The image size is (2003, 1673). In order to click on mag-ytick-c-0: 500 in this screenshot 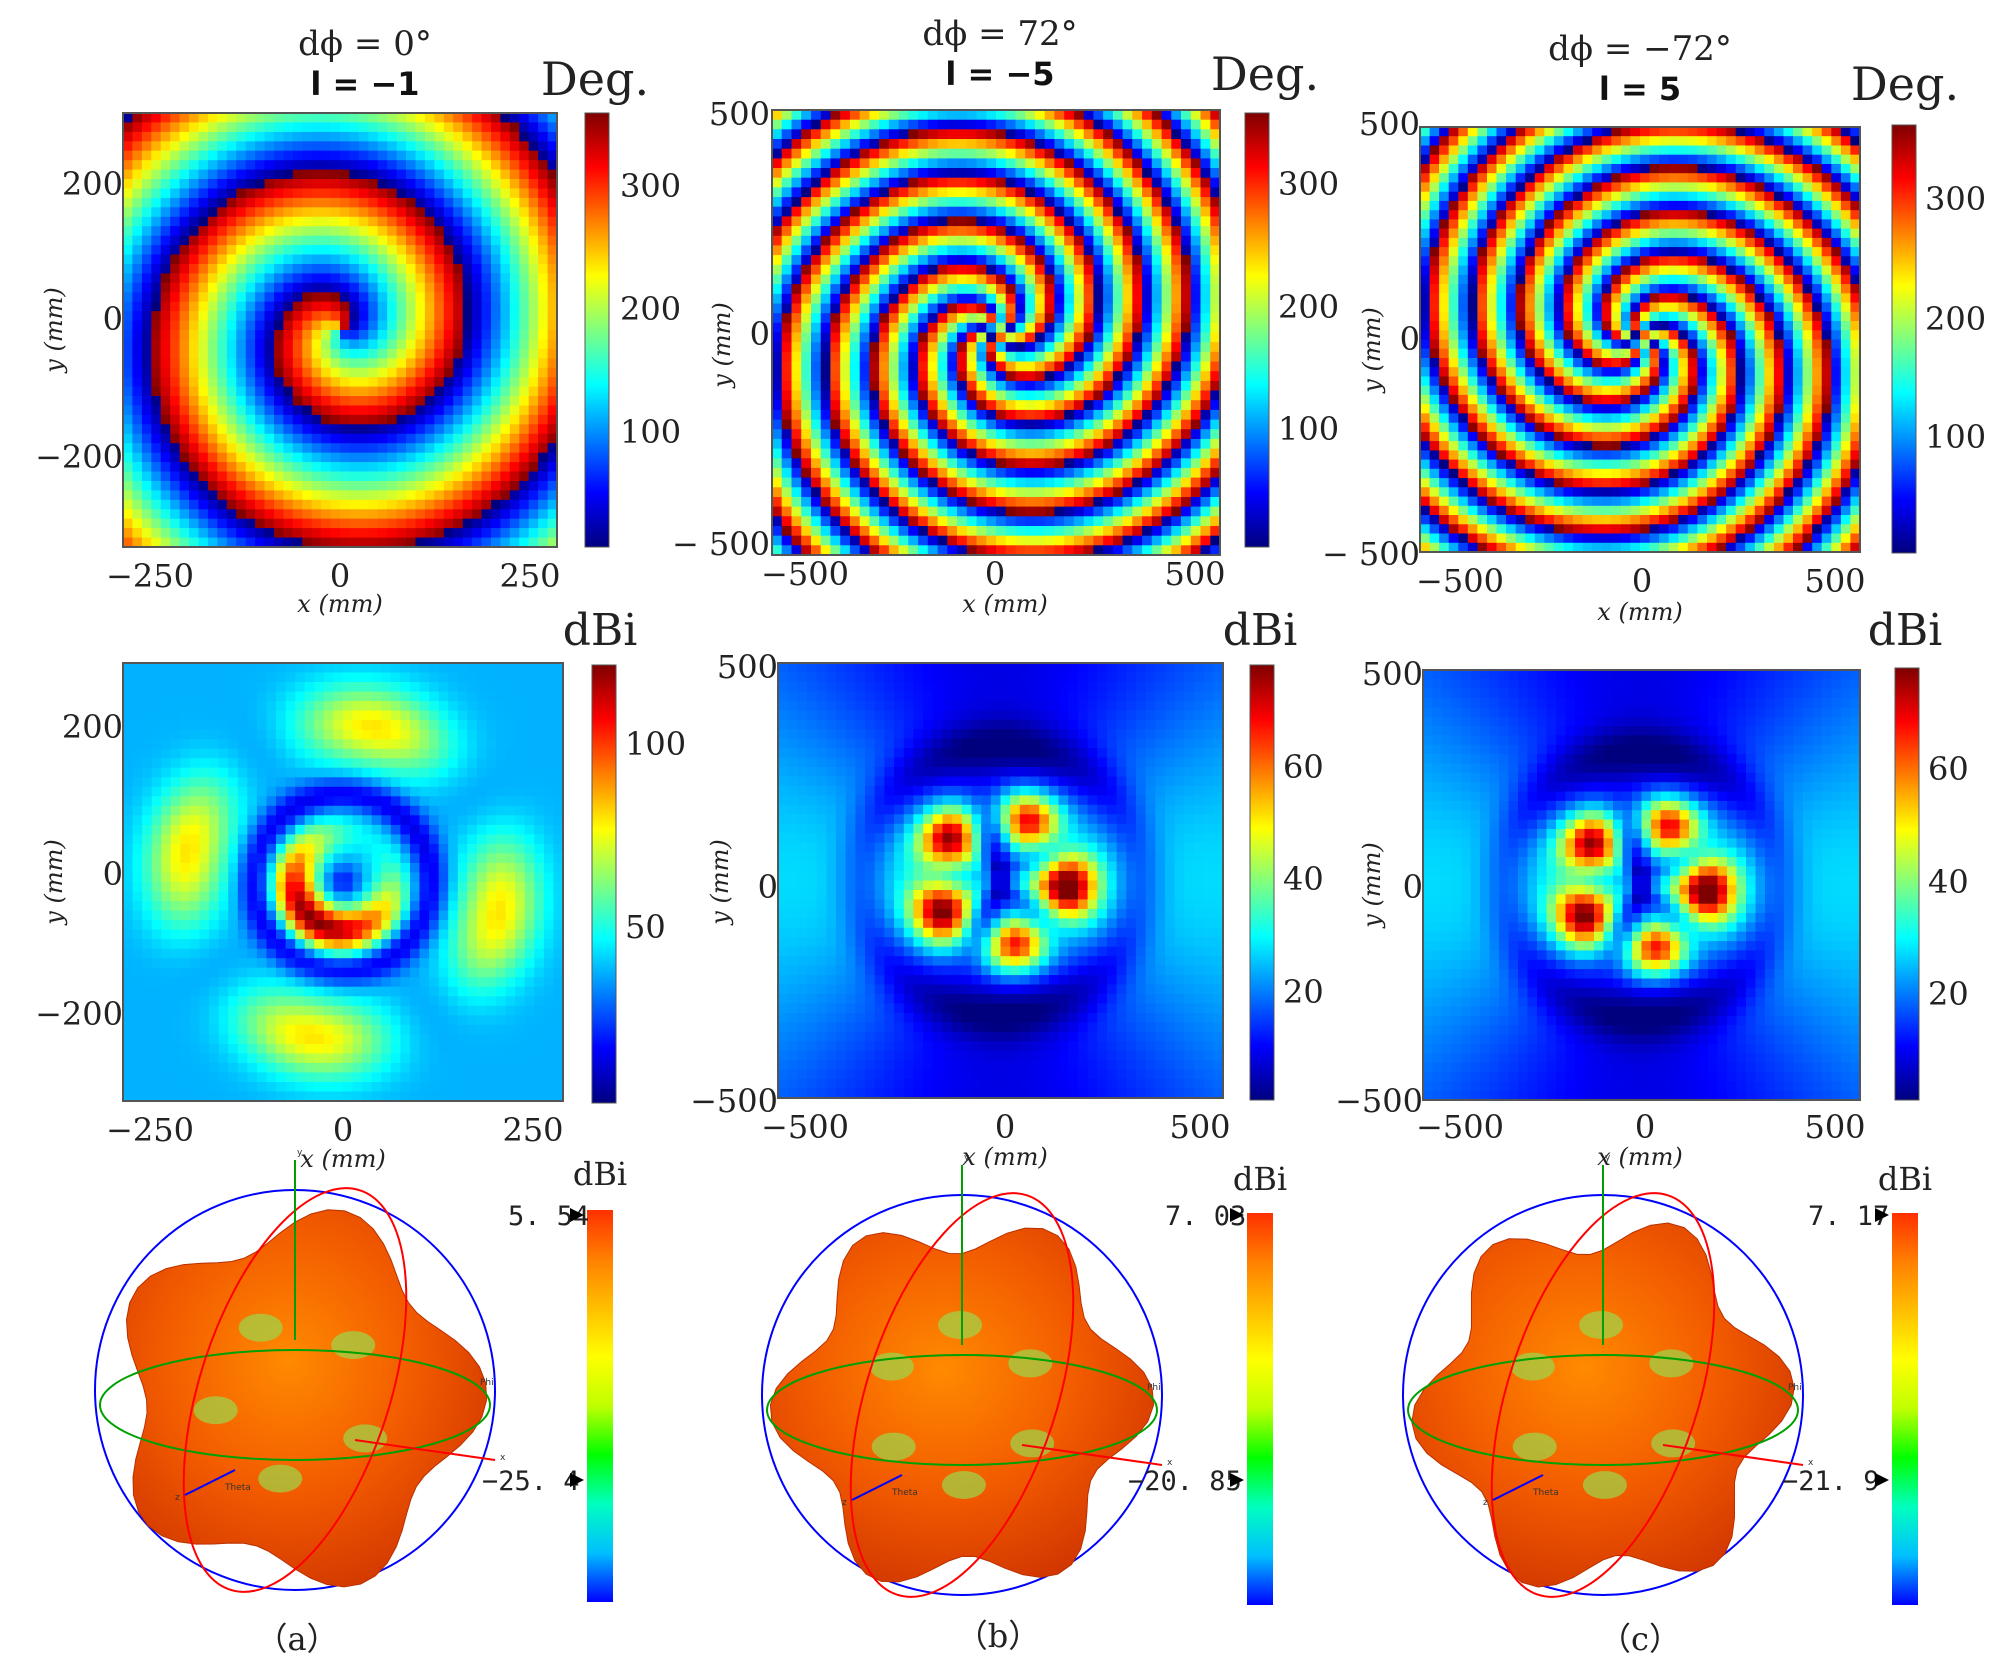, I will do `click(1392, 674)`.